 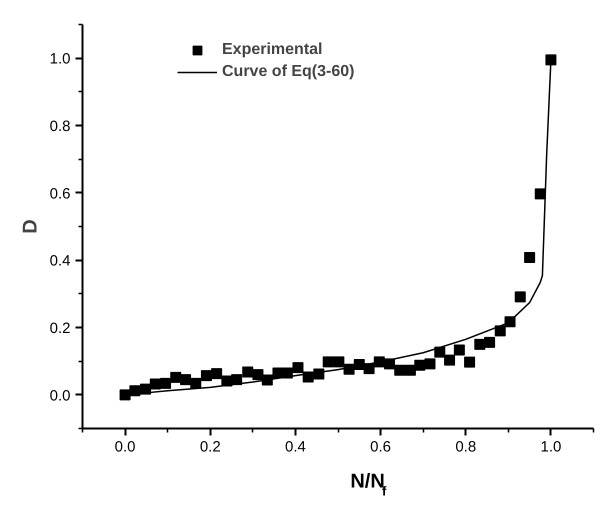 What do you see at coordinates (60, 59) in the screenshot?
I see `y-tick-label: 1.0` at bounding box center [60, 59].